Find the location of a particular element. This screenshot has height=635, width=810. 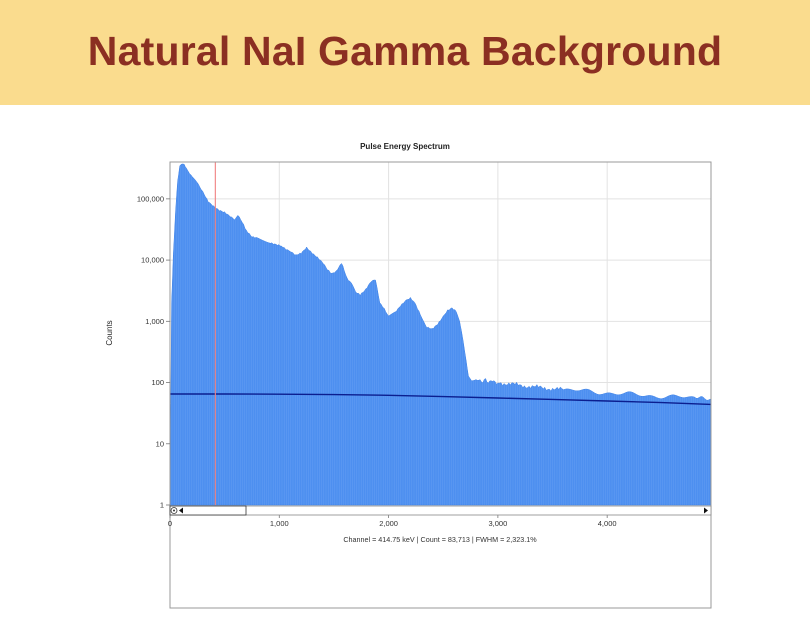

y-tick-label: 100 is located at coordinates (157, 382).